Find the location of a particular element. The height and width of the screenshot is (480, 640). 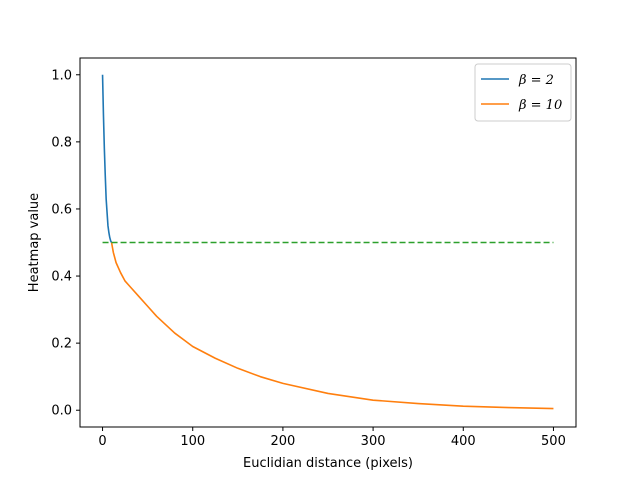

y-tick-label-0: 0.0 is located at coordinates (61, 411).